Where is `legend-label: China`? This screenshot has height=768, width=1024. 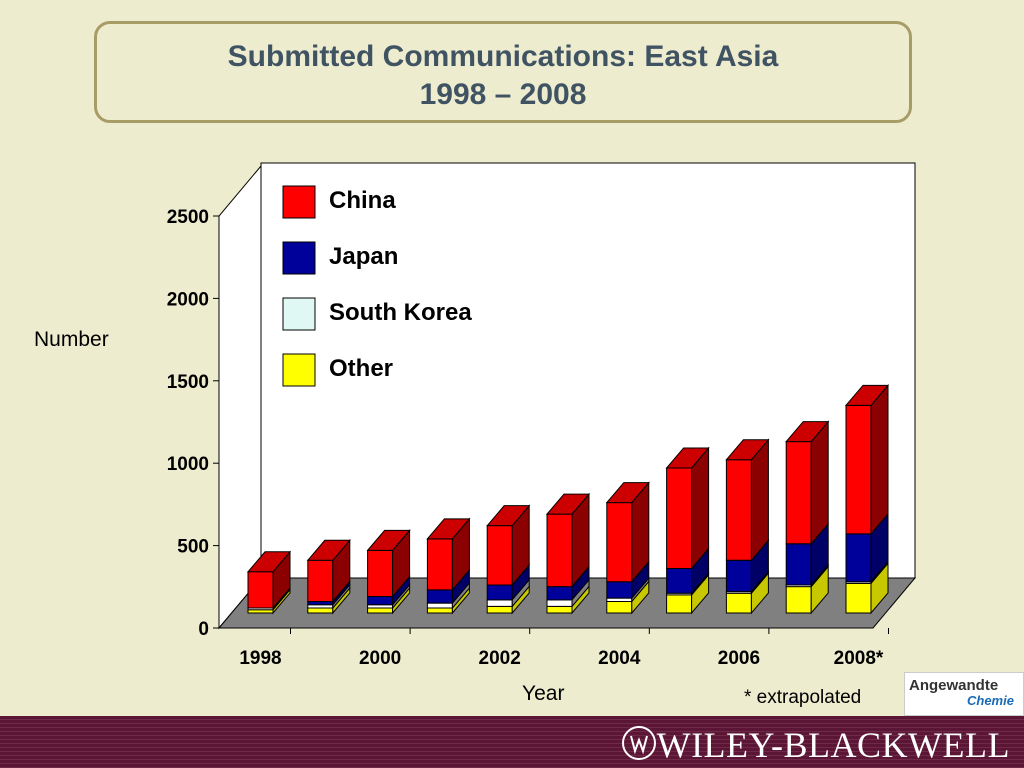 legend-label: China is located at coordinates (362, 200).